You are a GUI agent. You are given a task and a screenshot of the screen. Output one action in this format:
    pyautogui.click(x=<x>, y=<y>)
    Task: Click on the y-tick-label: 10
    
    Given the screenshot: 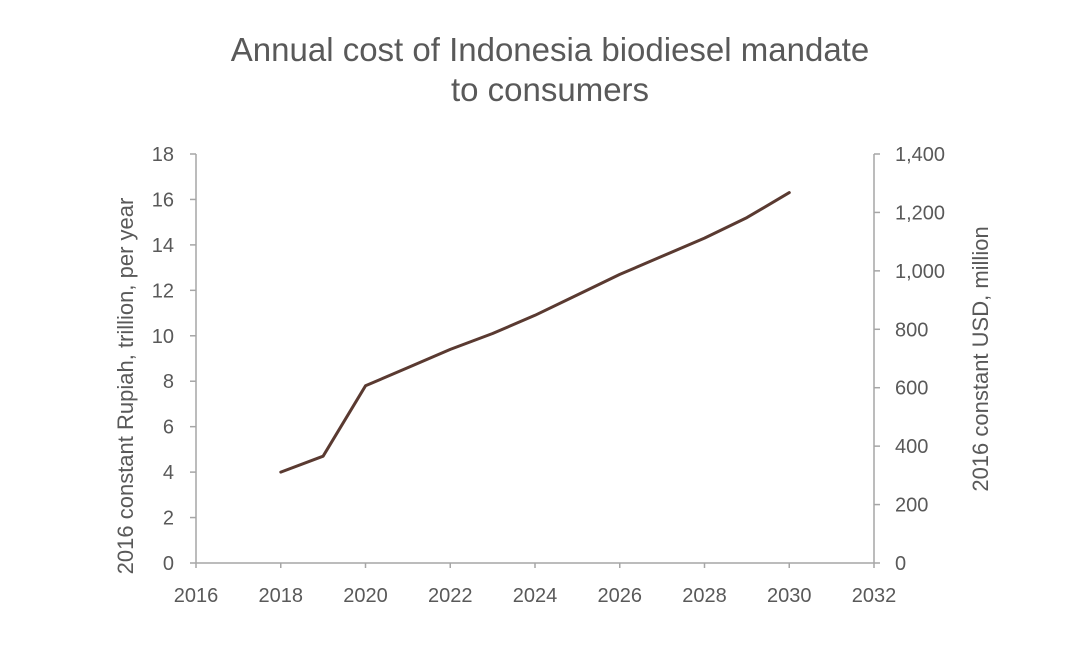 What is the action you would take?
    pyautogui.click(x=163, y=337)
    